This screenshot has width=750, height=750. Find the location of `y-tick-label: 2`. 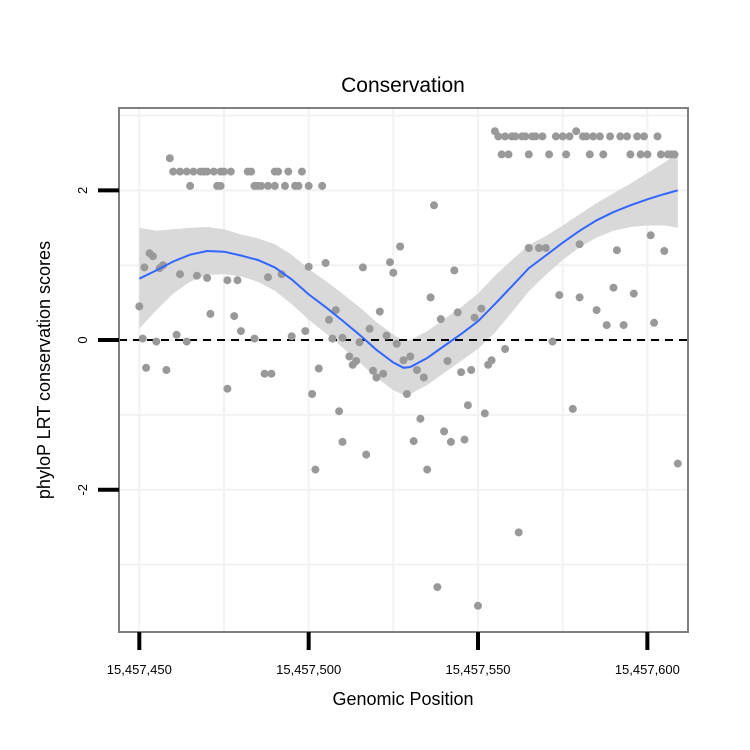

y-tick-label: 2 is located at coordinates (82, 190).